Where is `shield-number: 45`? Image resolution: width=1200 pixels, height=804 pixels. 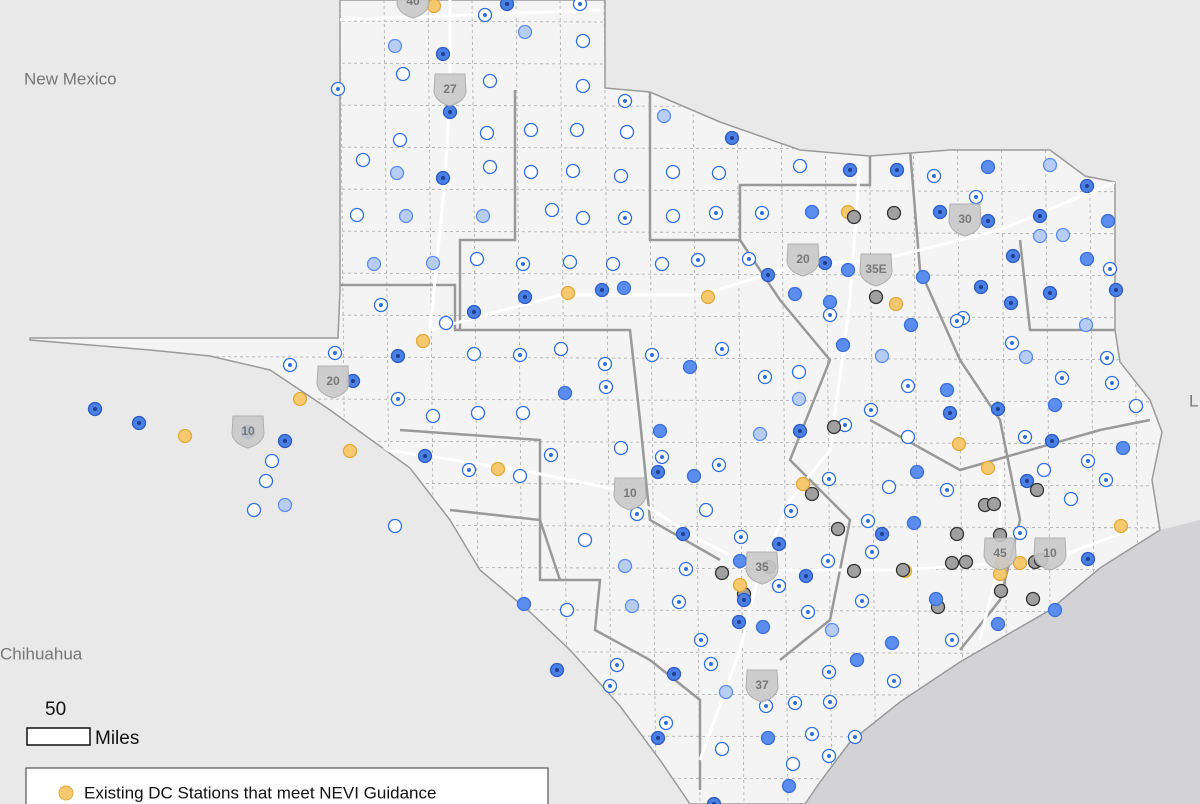
shield-number: 45 is located at coordinates (1000, 553).